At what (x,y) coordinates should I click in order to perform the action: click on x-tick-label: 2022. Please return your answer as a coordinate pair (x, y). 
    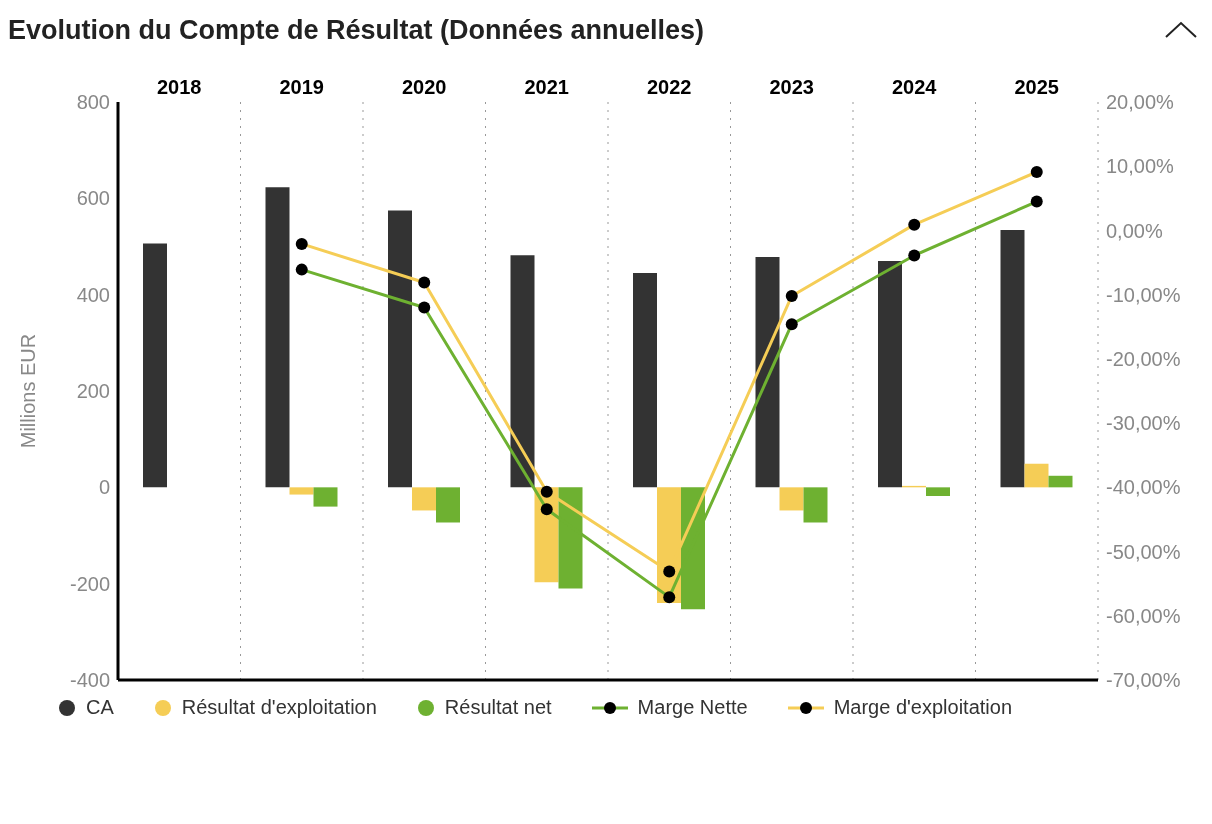
    Looking at the image, I should click on (669, 87).